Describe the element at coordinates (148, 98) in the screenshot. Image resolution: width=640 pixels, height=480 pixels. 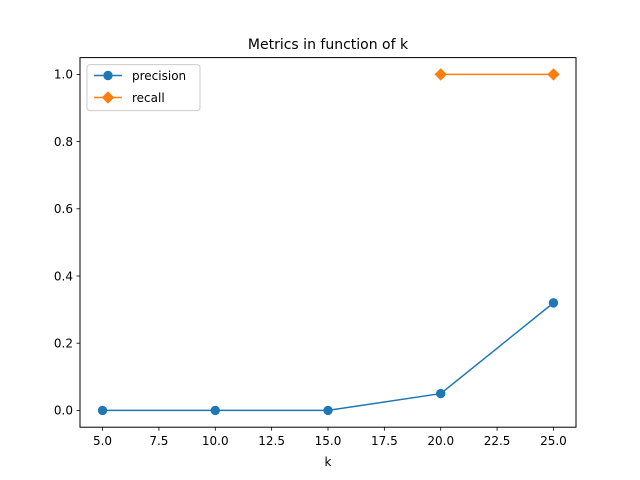
I see `legend-label: recall` at that location.